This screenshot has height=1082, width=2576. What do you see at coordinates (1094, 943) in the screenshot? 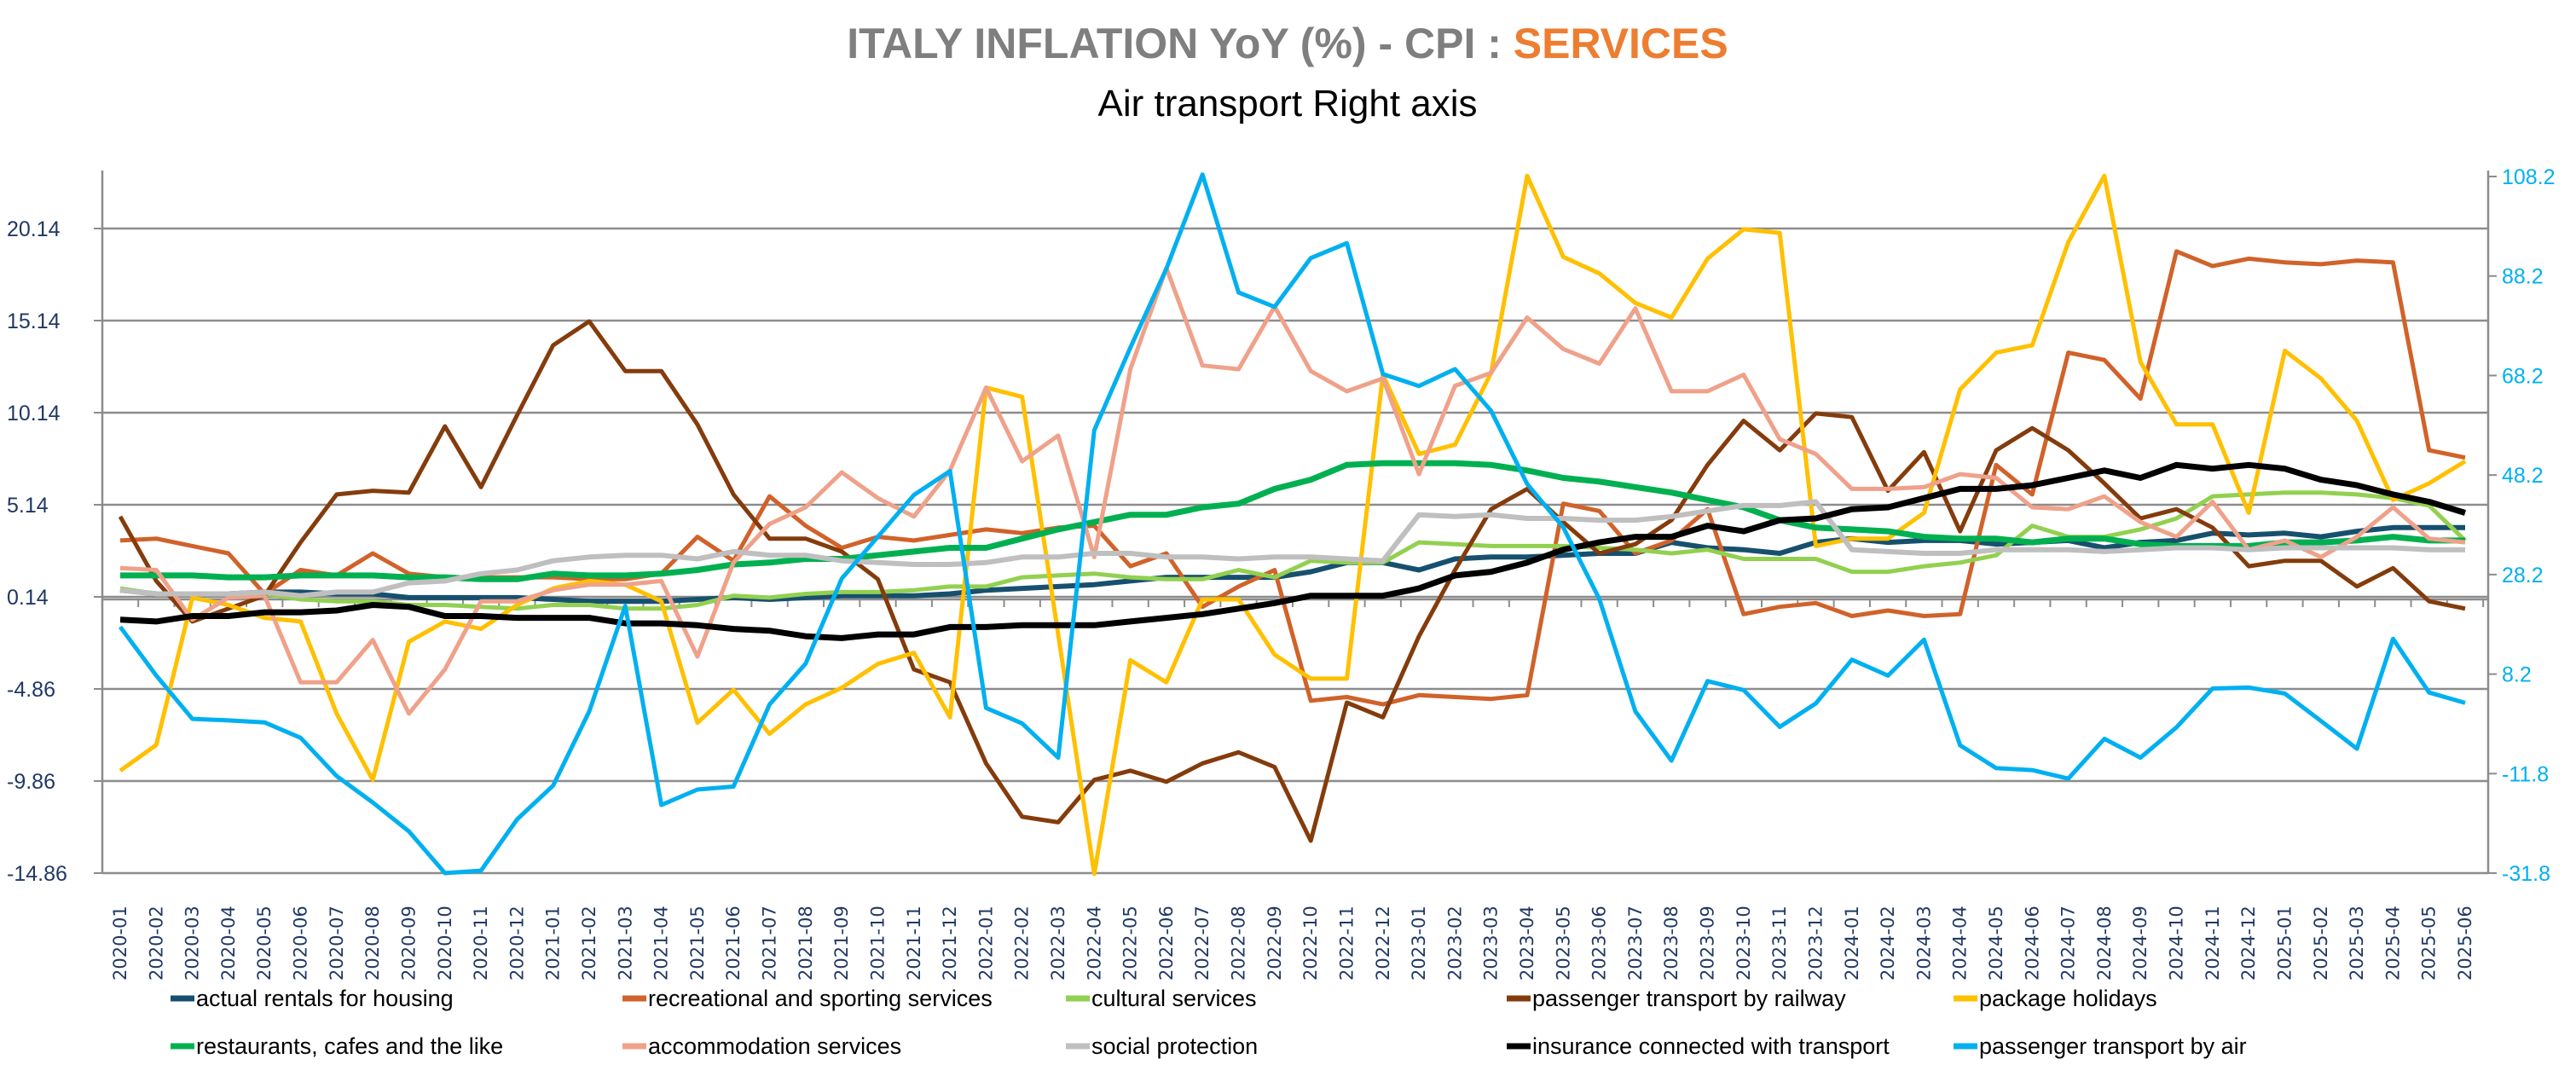
I see `x-axis-tick-label: 2022-04` at bounding box center [1094, 943].